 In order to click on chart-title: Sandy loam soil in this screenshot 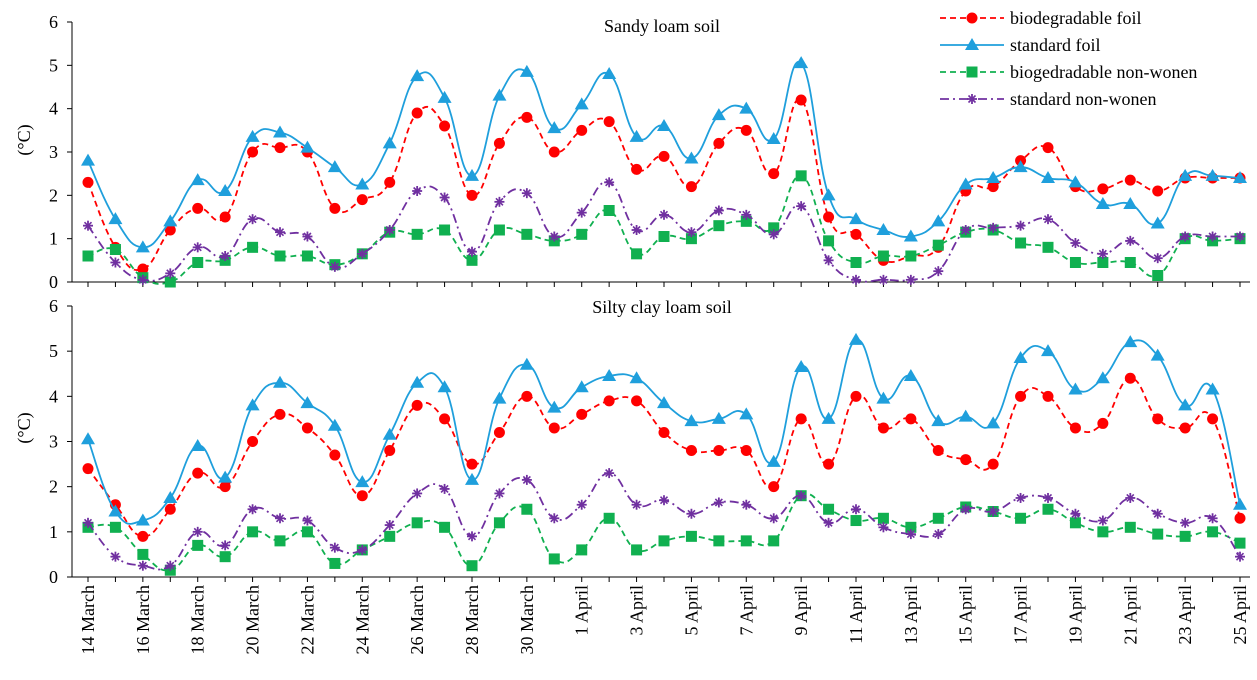, I will do `click(662, 26)`.